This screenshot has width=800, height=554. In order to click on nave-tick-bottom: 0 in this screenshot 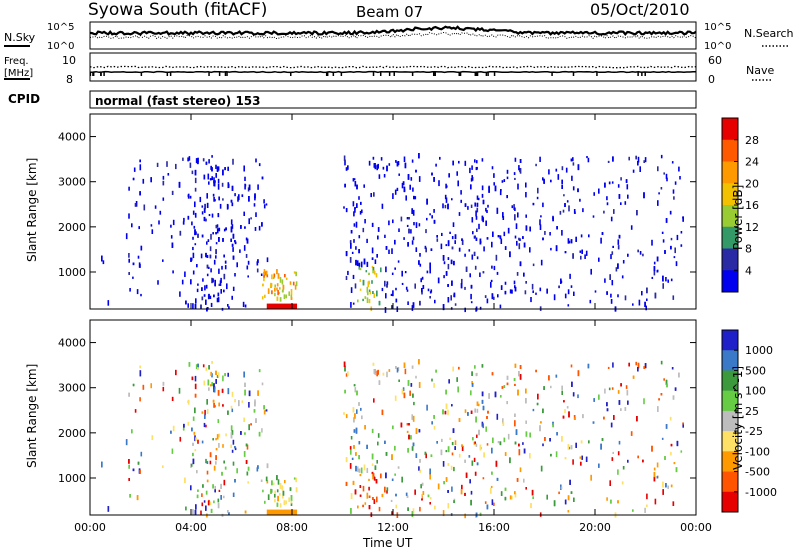, I will do `click(711, 79)`.